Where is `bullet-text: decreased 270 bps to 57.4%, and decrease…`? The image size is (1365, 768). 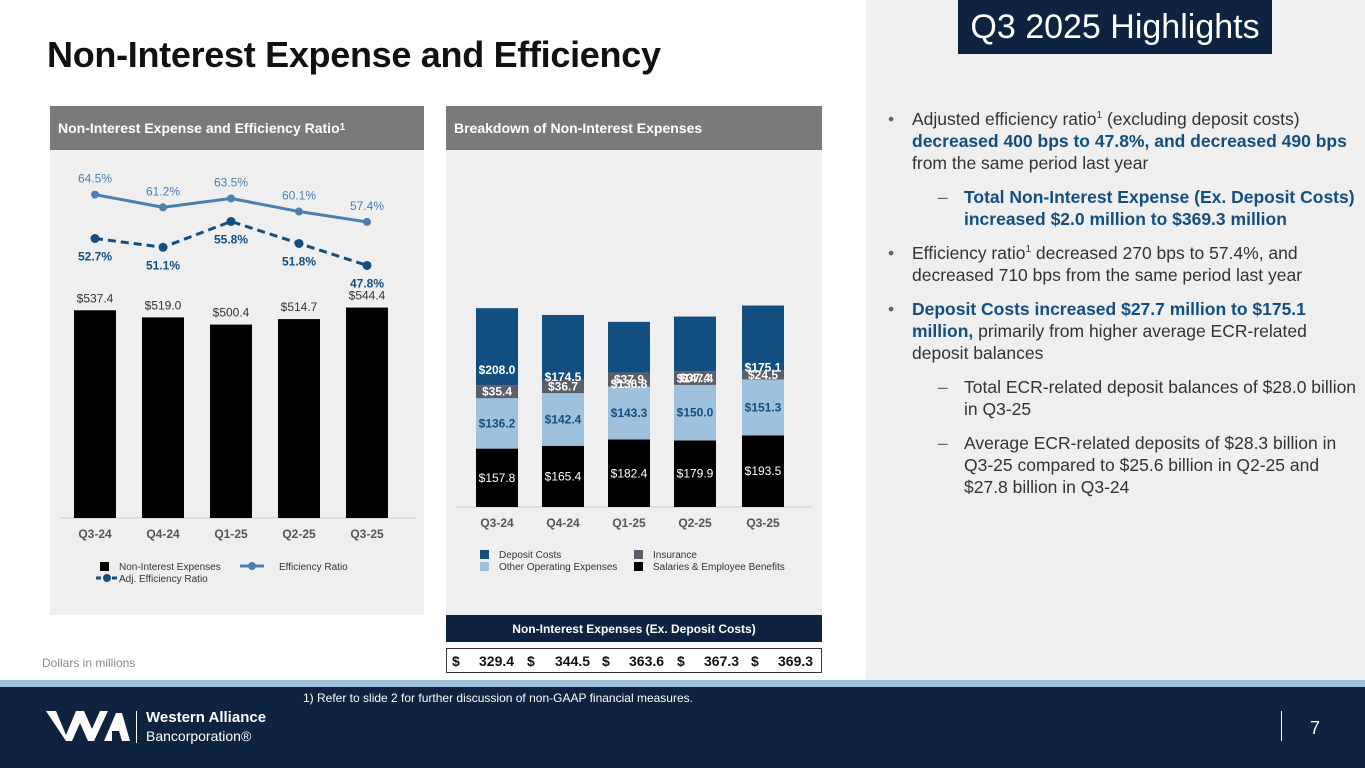 bullet-text: decreased 270 bps to 57.4%, and decrease… is located at coordinates (1107, 264).